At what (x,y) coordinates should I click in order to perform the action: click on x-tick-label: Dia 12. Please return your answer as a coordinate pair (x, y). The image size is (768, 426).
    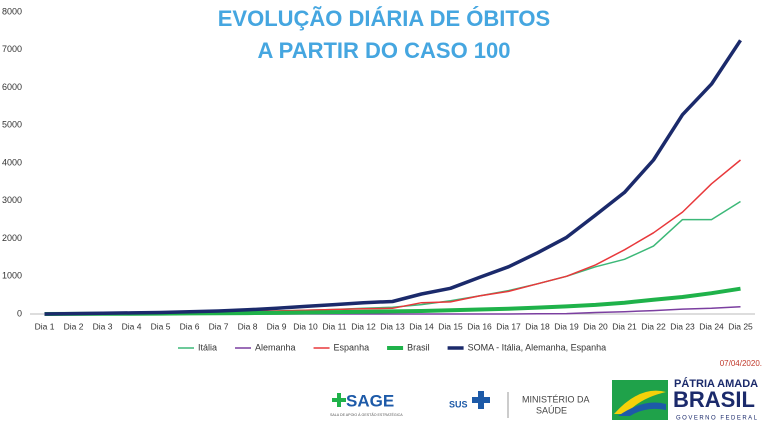
    Looking at the image, I should click on (363, 326).